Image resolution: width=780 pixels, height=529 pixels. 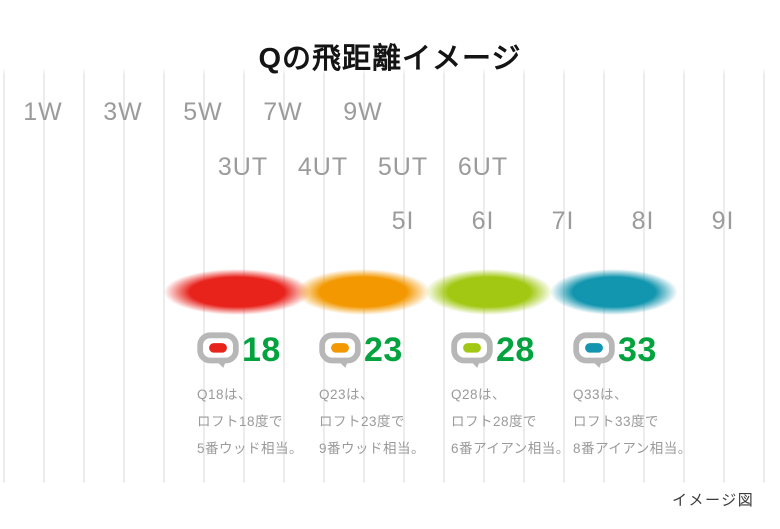 What do you see at coordinates (632, 448) in the screenshot?
I see `product-description-line: 8番アイアン相当。` at bounding box center [632, 448].